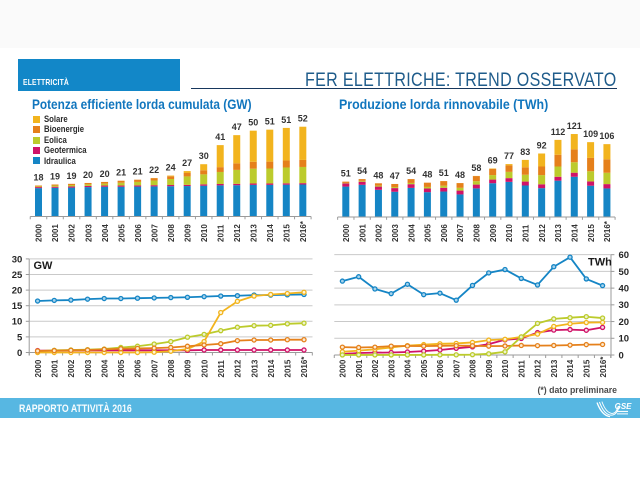 This screenshot has width=640, height=480. Describe the element at coordinates (187, 163) in the screenshot. I see `svg-text: 27` at that location.